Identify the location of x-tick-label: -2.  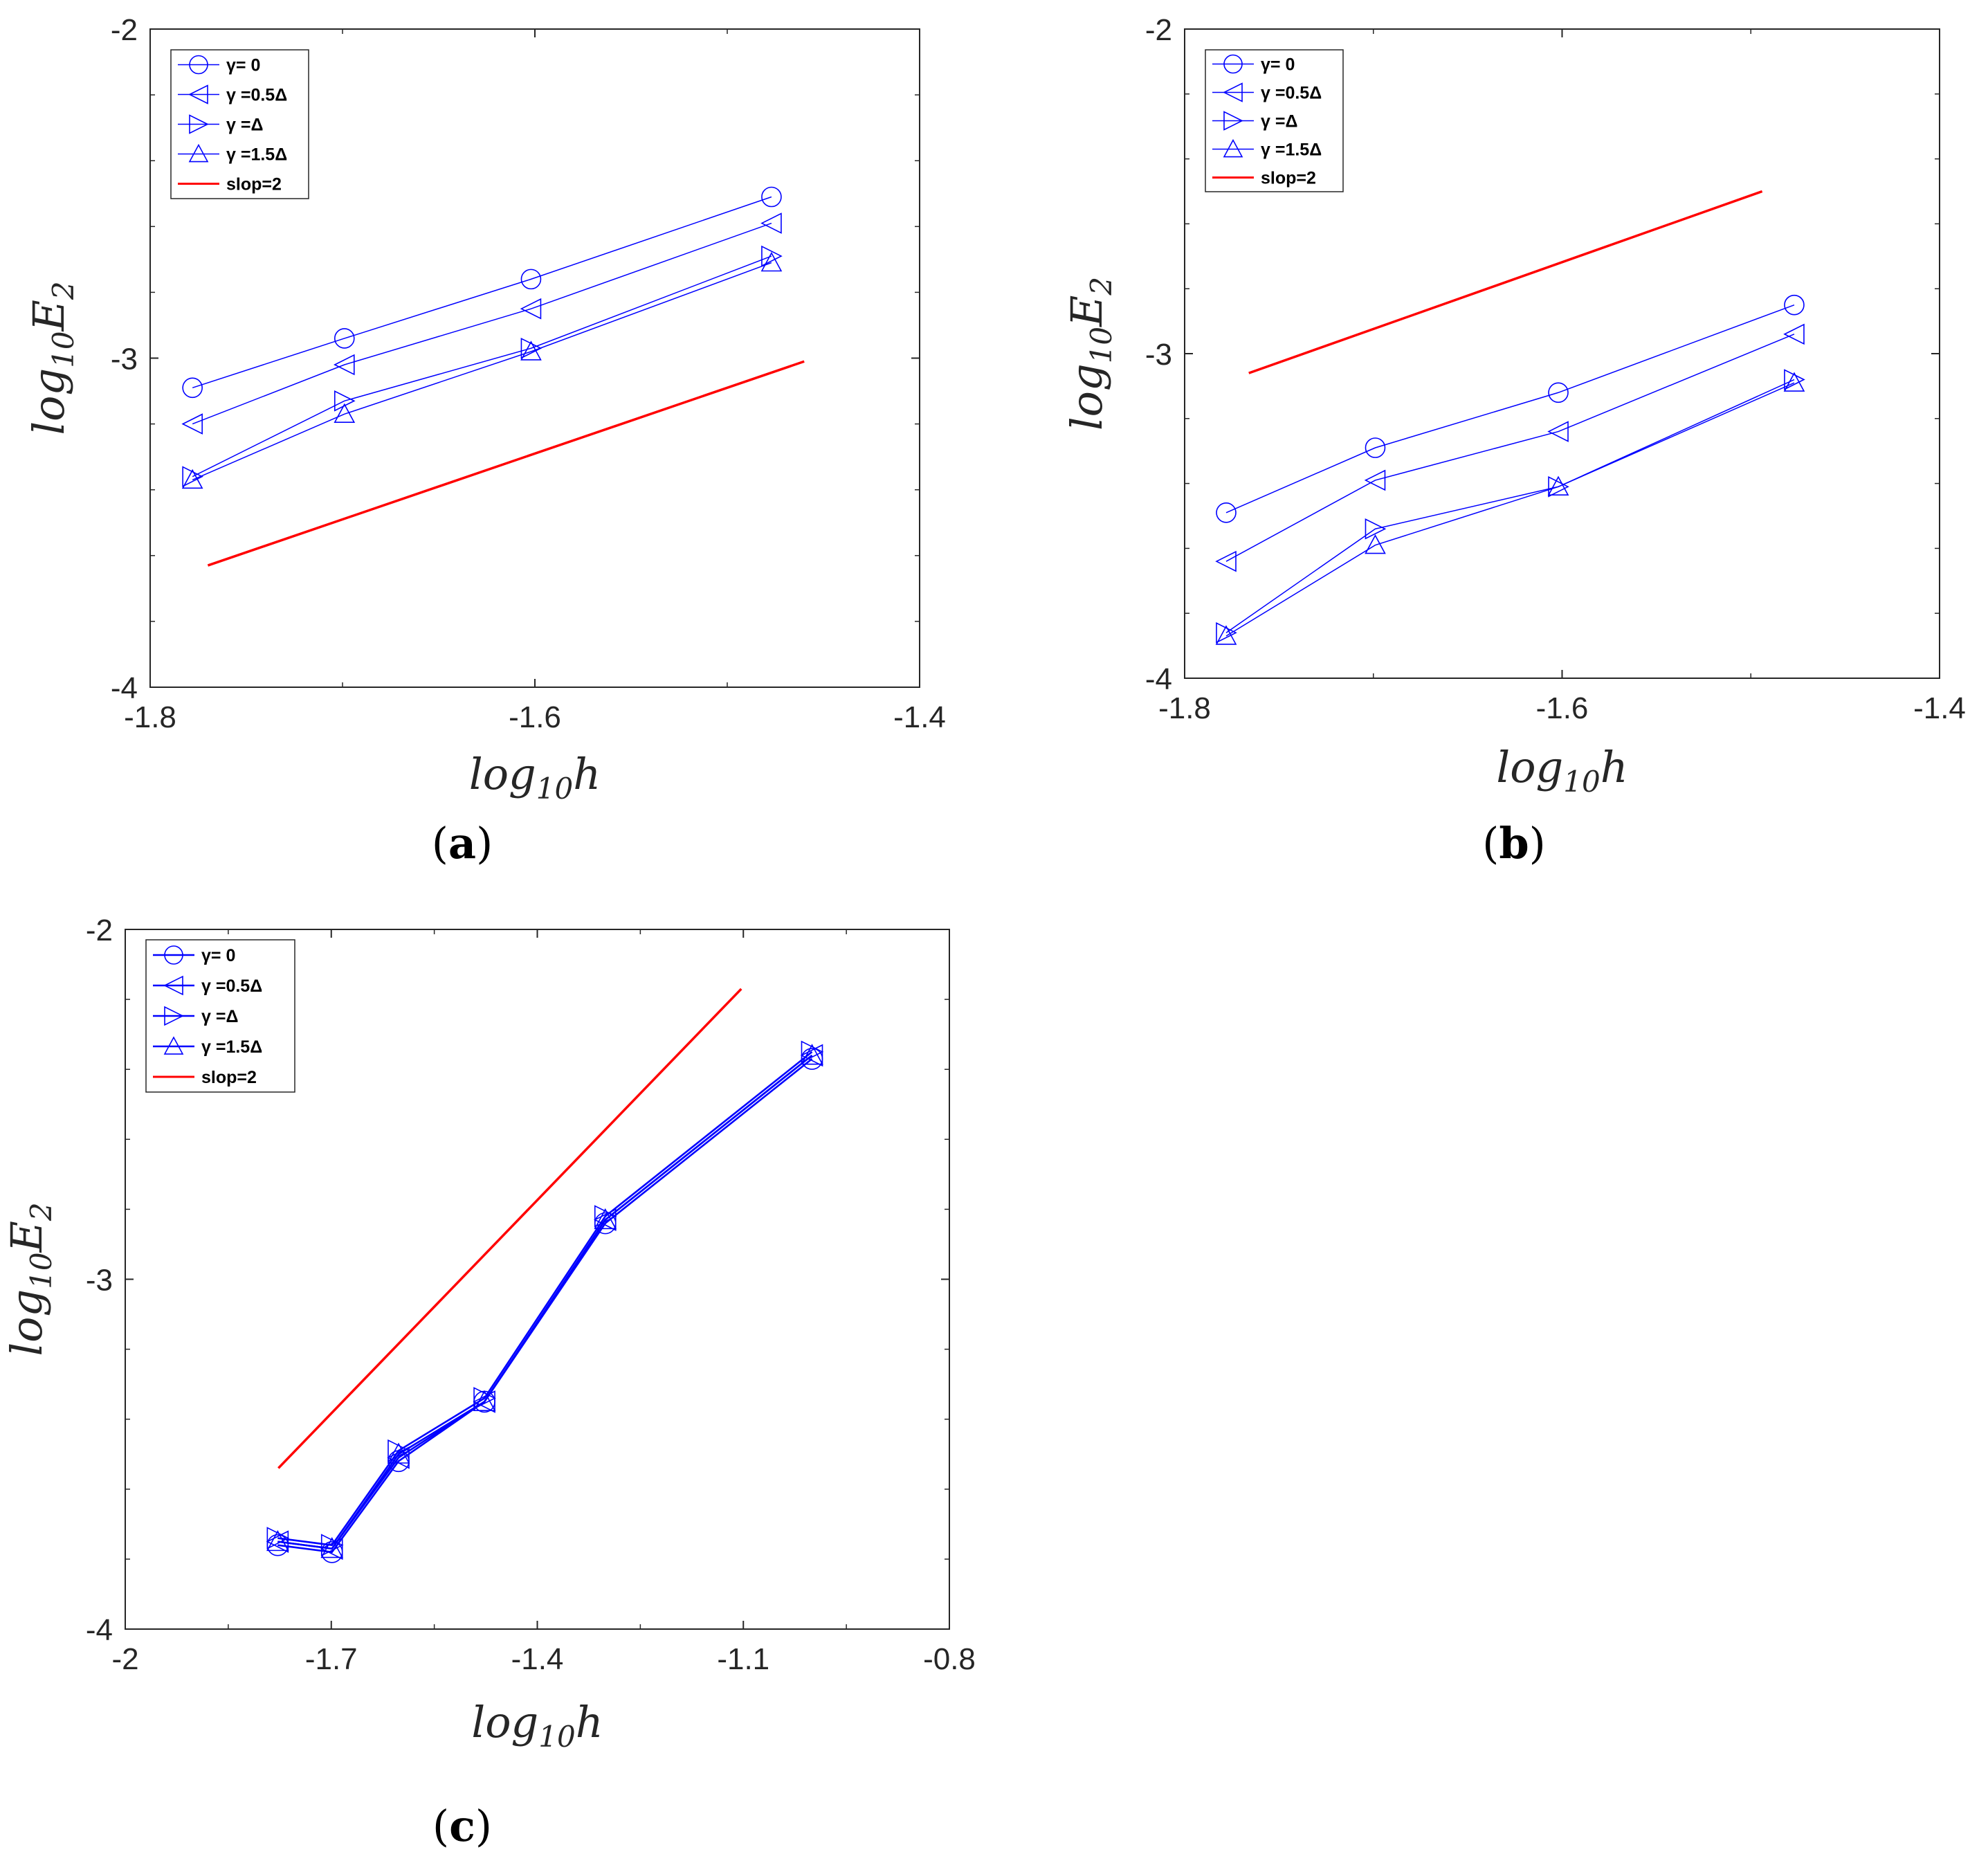
(124, 1659).